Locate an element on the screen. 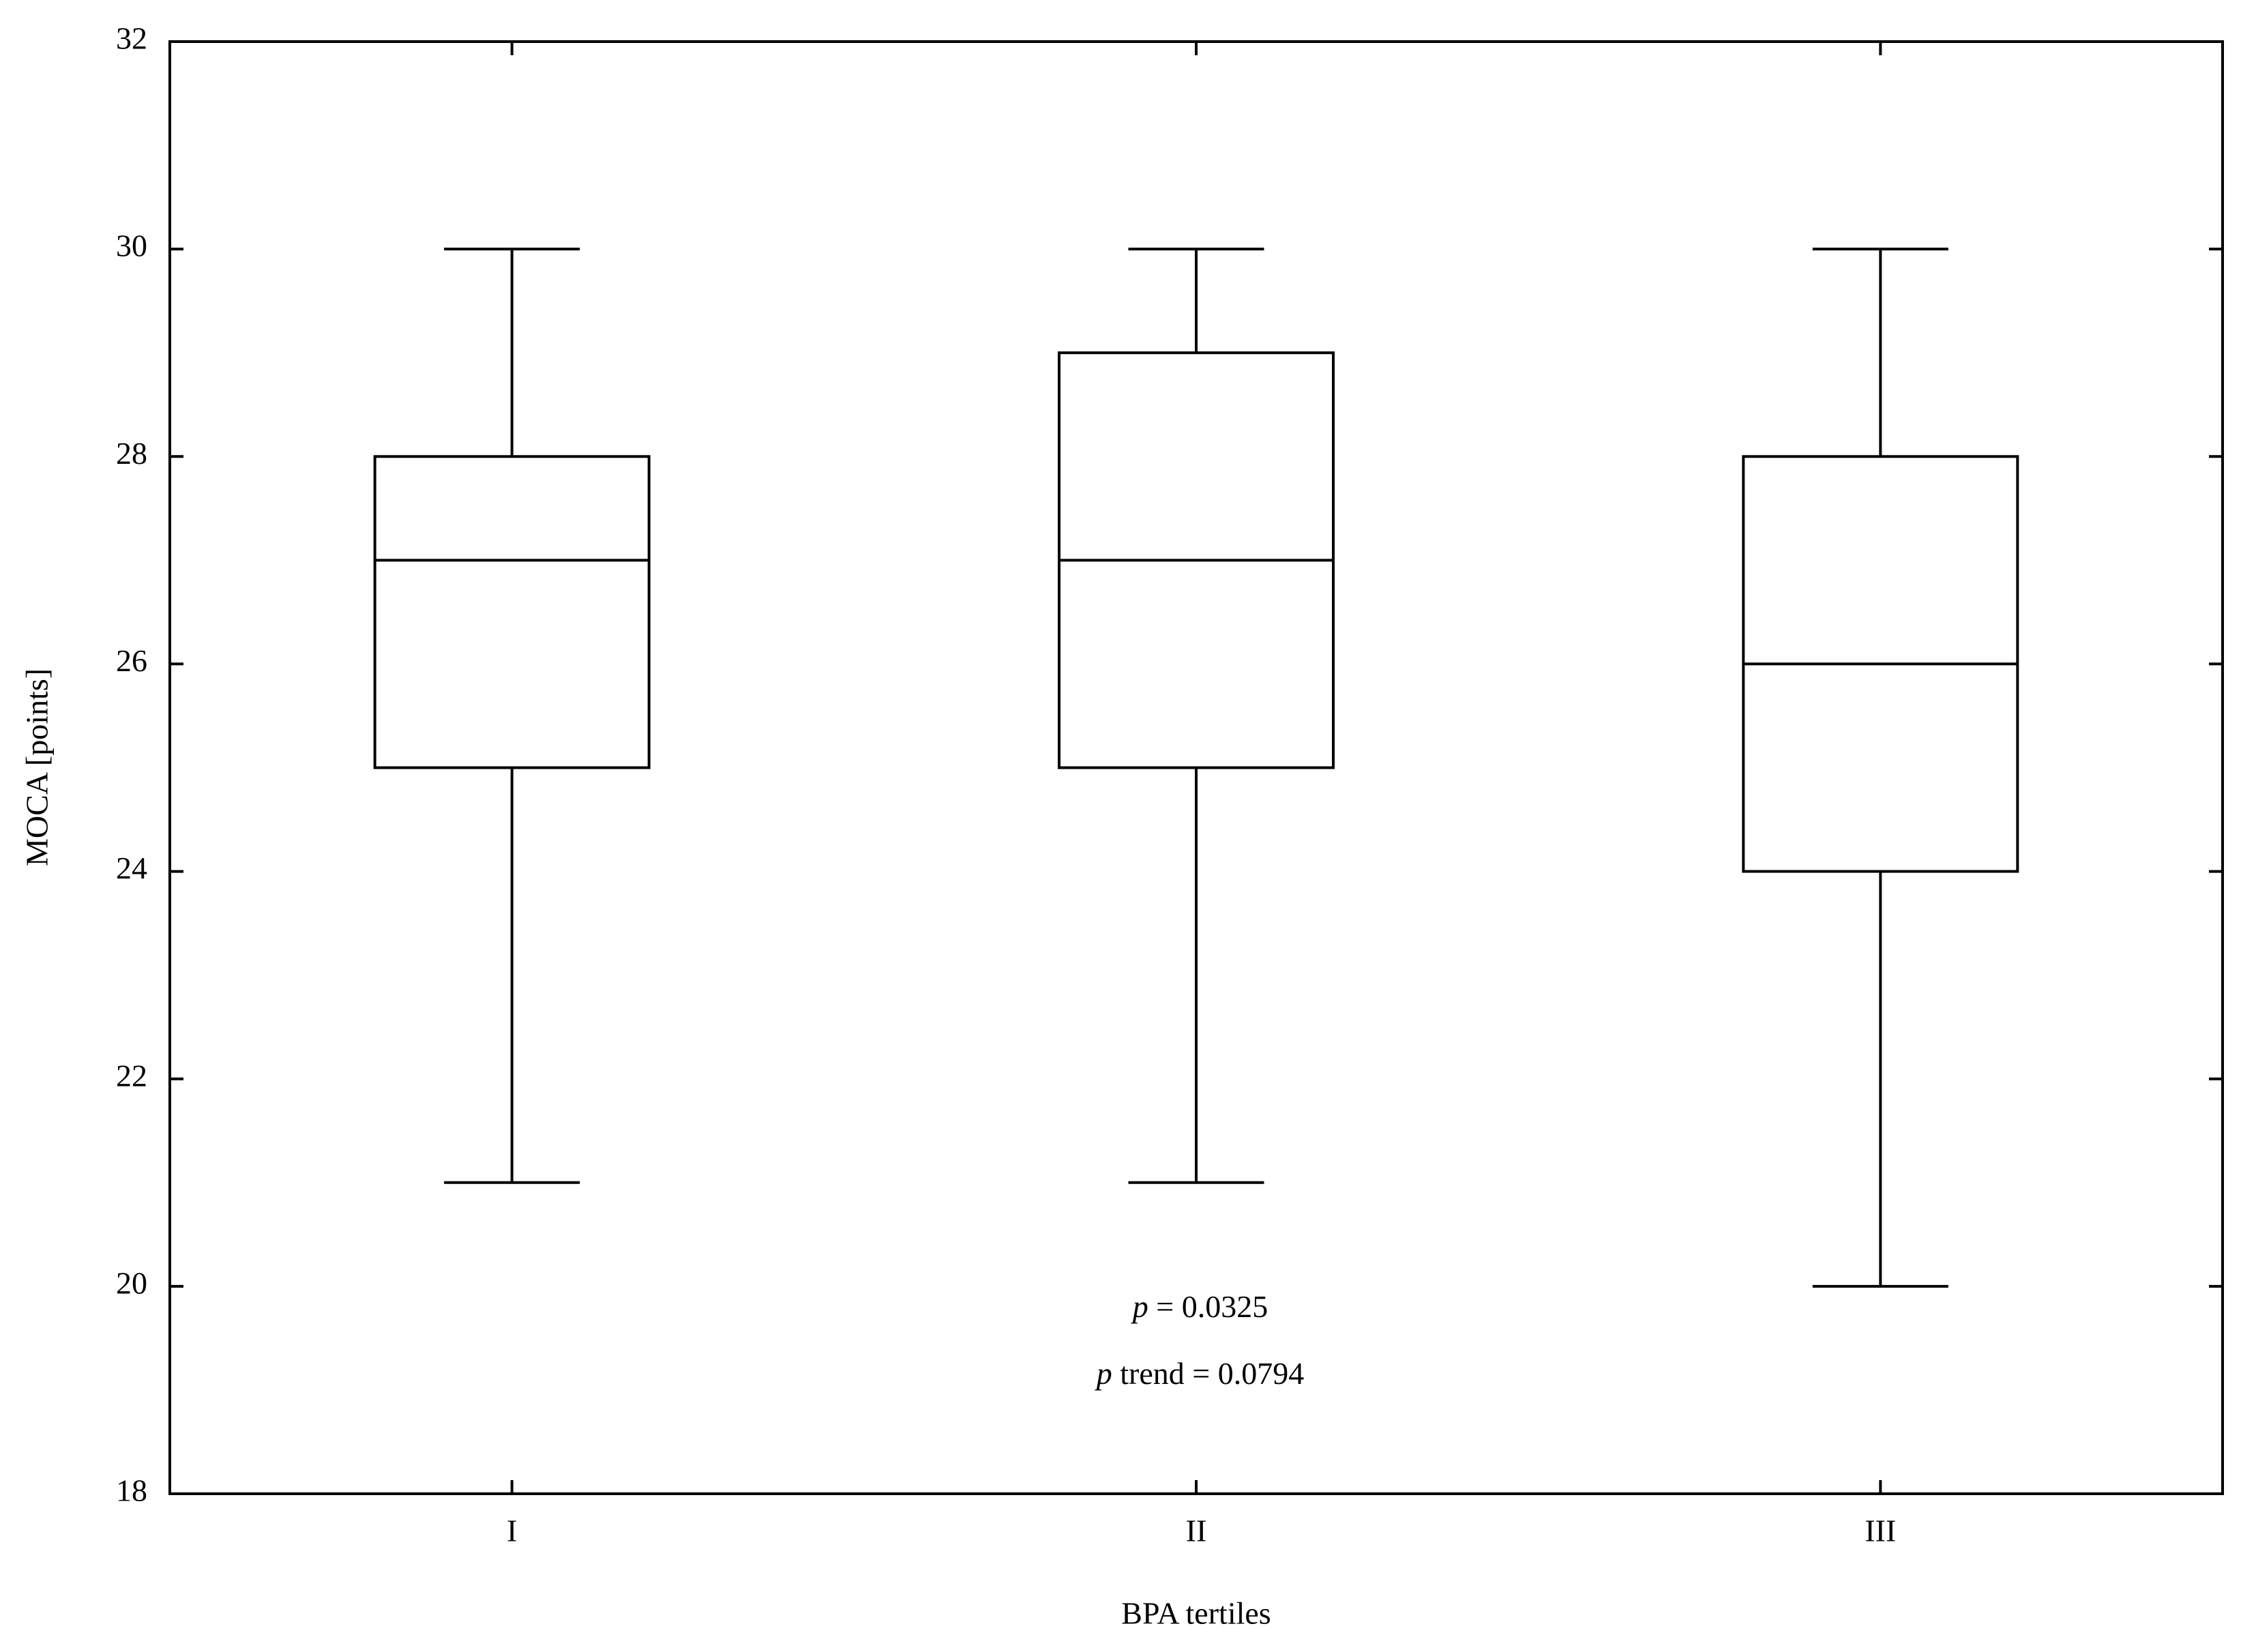  y-tick-label: 20 is located at coordinates (131, 1282).